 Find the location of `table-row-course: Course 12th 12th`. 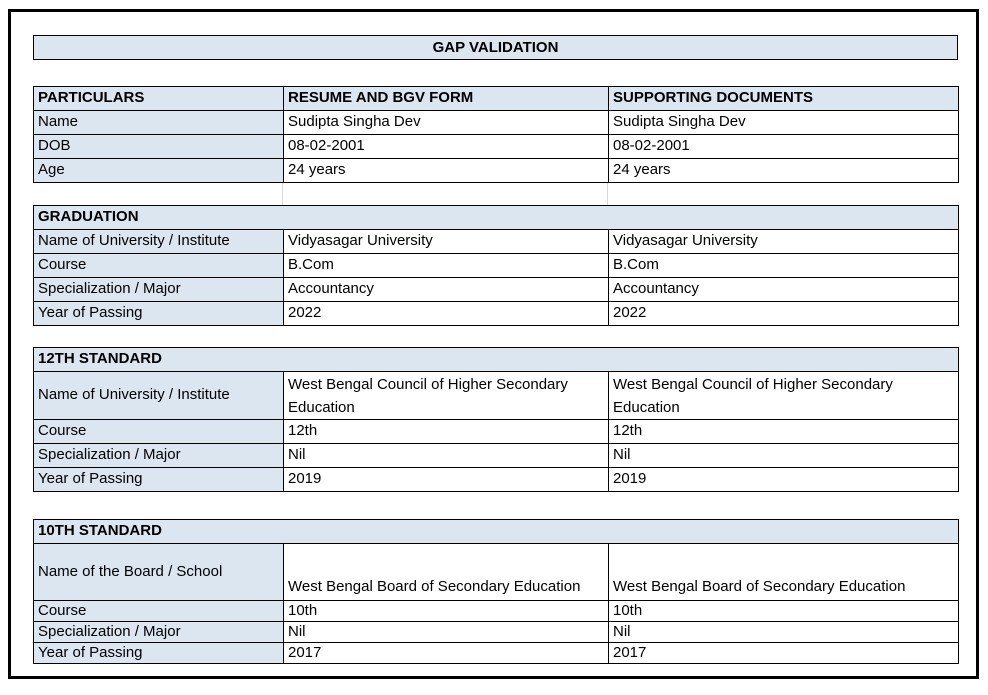

table-row-course: Course 12th 12th is located at coordinates (496, 431).